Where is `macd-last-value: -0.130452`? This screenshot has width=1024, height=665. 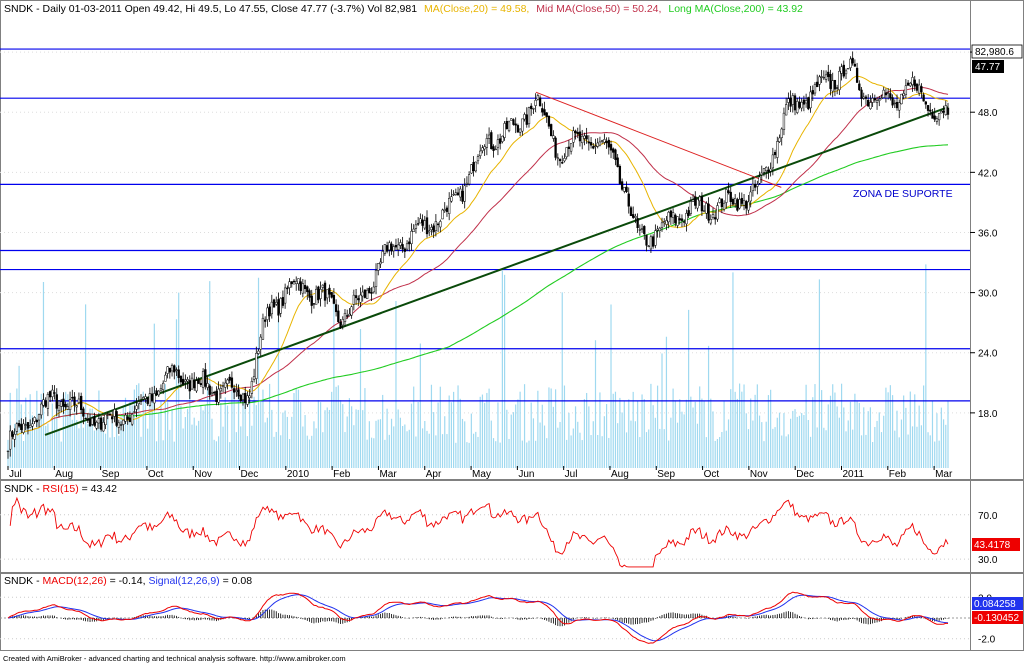 macd-last-value: -0.130452 is located at coordinates (996, 618).